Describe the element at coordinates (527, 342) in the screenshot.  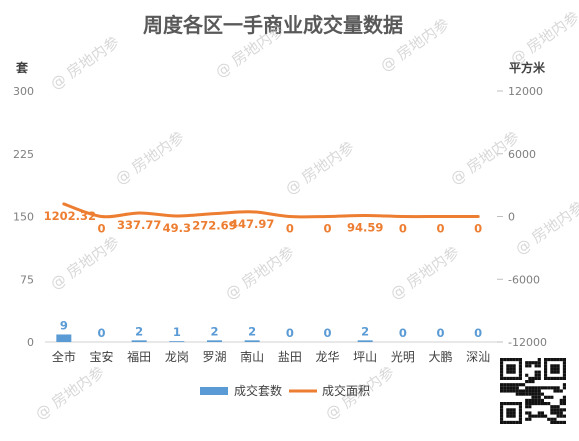
I see `y-right-tick-label: -12000` at that location.